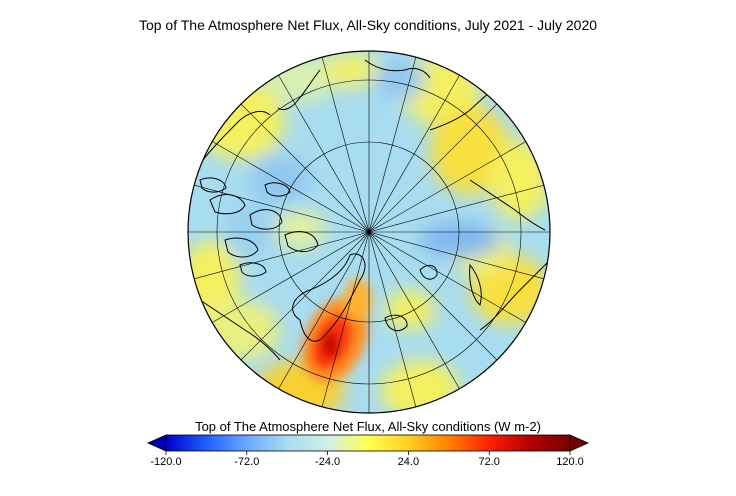 The image size is (736, 496). I want to click on colorbar-tick-label: 24.0, so click(408, 462).